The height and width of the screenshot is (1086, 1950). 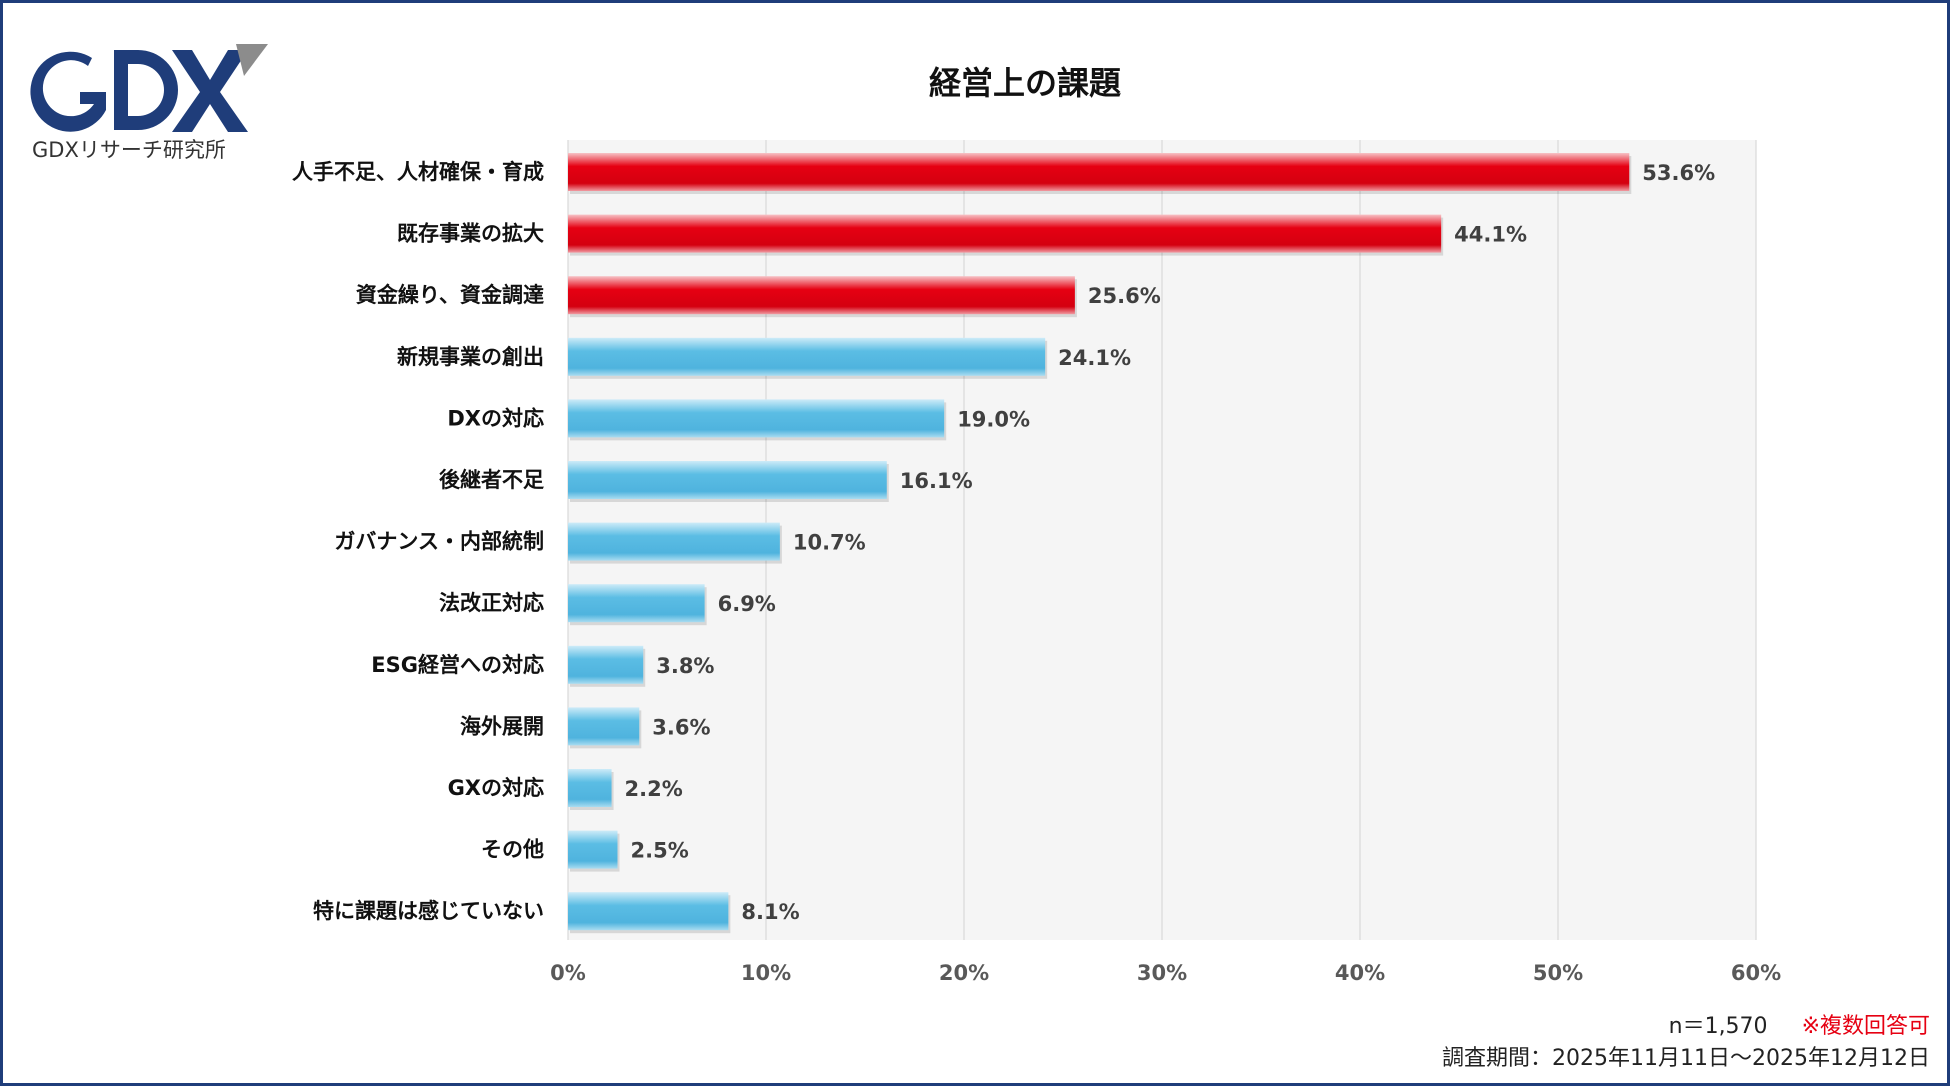 I want to click on category-label: 資金繰り、資金調達, so click(x=450, y=295).